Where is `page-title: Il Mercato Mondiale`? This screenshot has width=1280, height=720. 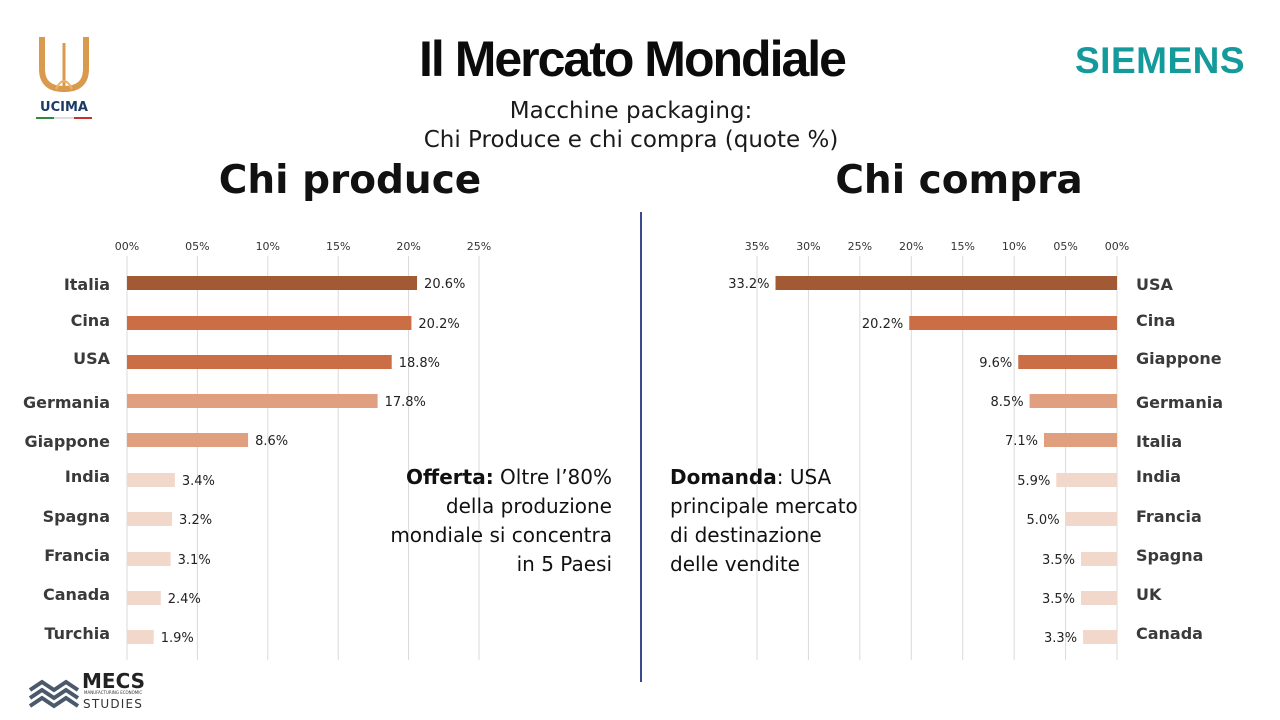
page-title: Il Mercato Mondiale is located at coordinates (633, 59).